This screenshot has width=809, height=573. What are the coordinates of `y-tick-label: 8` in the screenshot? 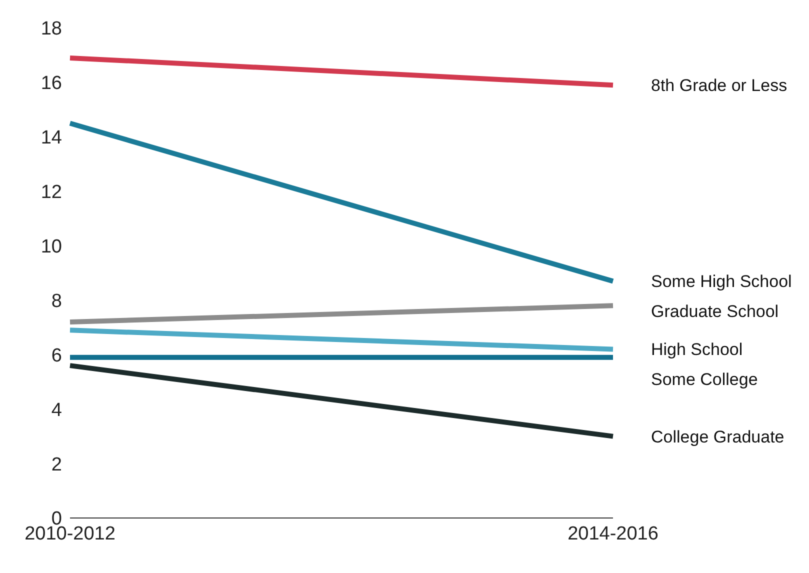 It's located at (56, 301).